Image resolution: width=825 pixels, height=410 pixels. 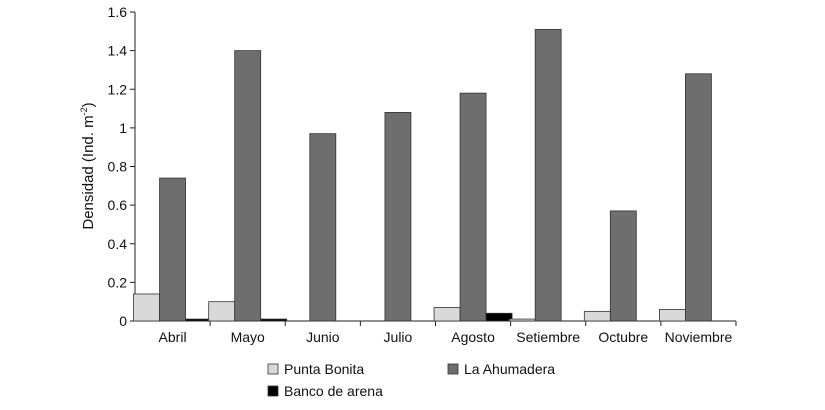 What do you see at coordinates (123, 128) in the screenshot?
I see `y-tick-label: 1` at bounding box center [123, 128].